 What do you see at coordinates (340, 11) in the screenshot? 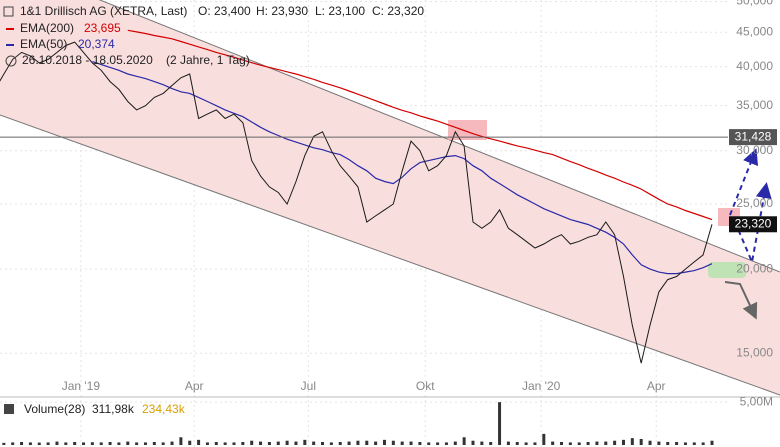
I see `ohlc-low: L: 23,100` at bounding box center [340, 11].